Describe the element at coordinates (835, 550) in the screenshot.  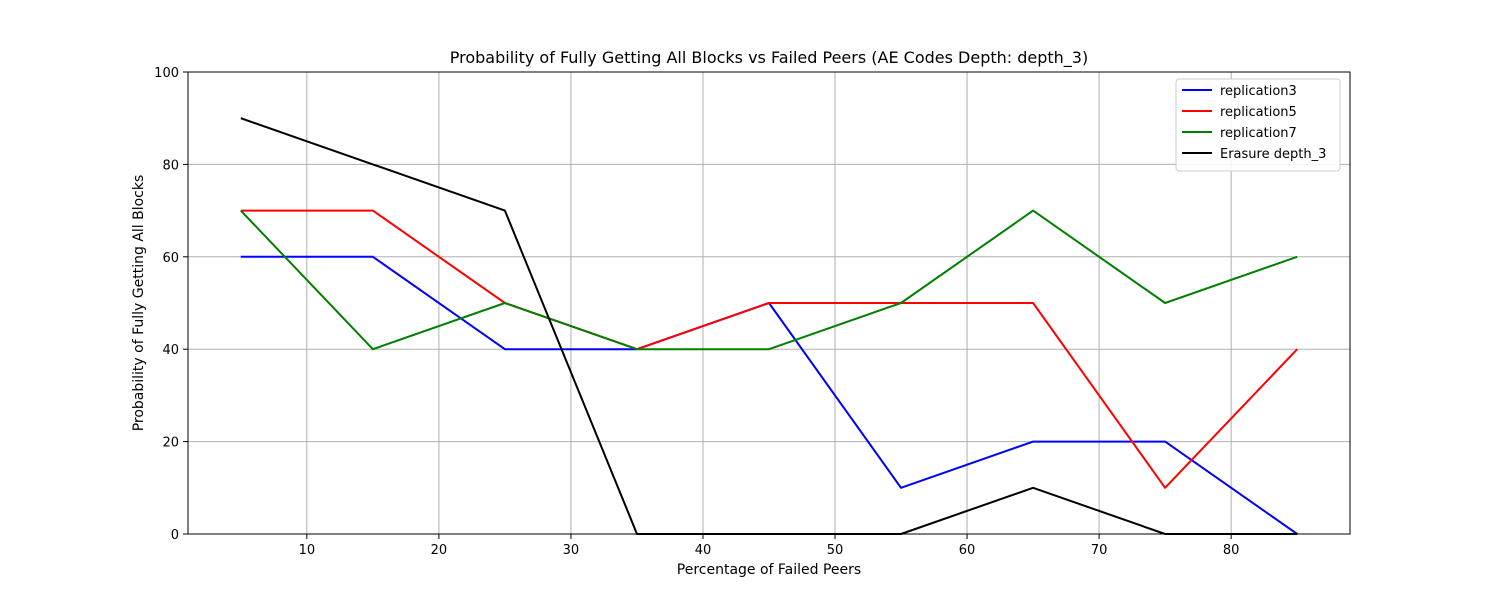
I see `x-tick-label: 50` at that location.